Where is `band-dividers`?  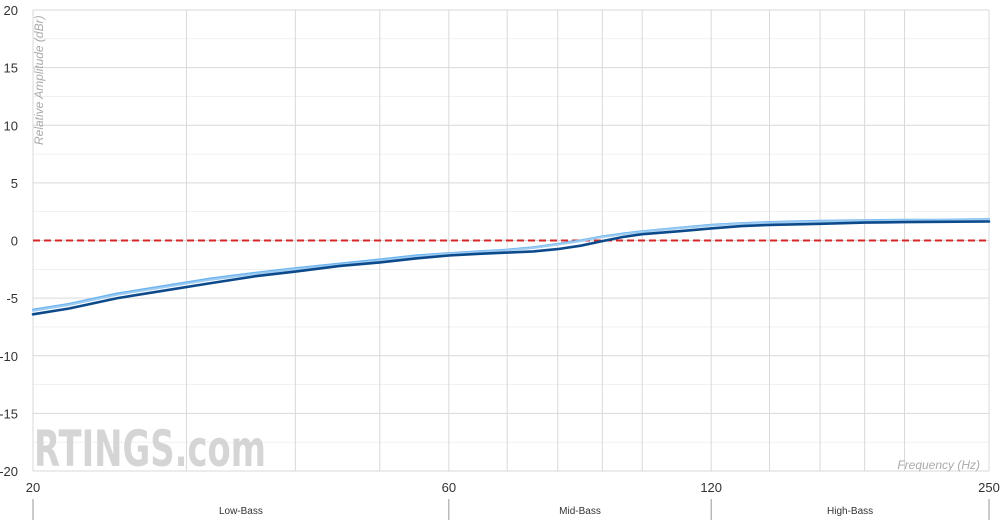
band-dividers is located at coordinates (511, 509).